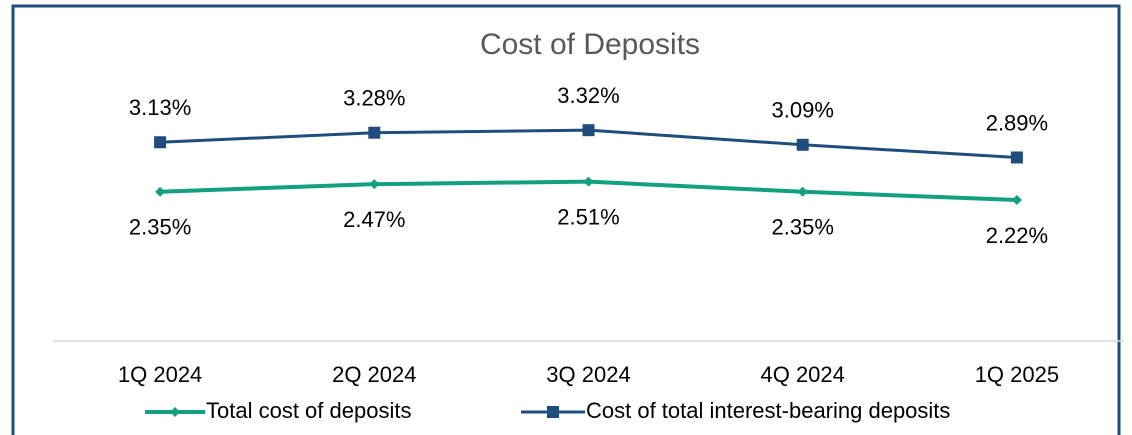 The image size is (1132, 435). I want to click on x-tick-label: 1Q 2025, so click(1017, 374).